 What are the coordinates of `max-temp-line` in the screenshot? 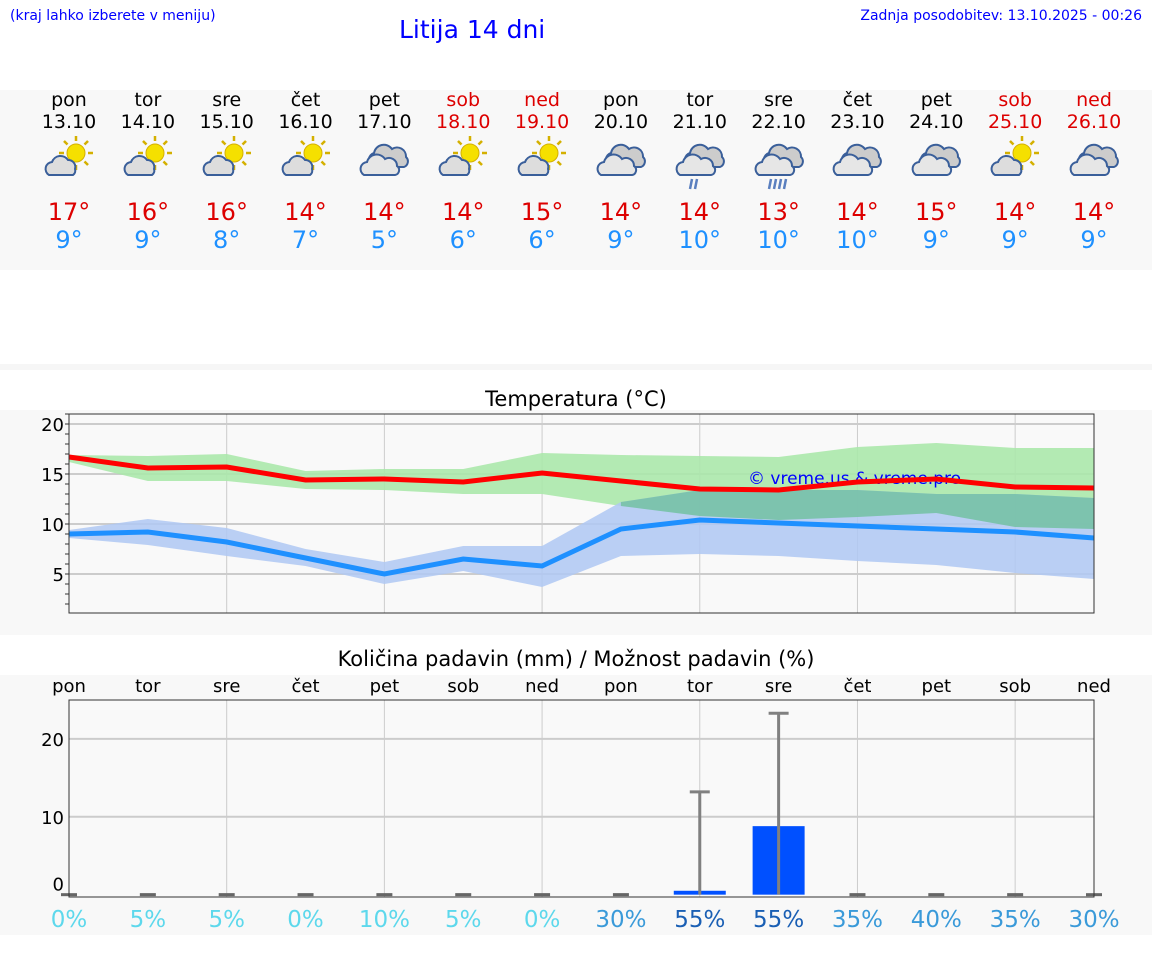 It's located at (581, 473).